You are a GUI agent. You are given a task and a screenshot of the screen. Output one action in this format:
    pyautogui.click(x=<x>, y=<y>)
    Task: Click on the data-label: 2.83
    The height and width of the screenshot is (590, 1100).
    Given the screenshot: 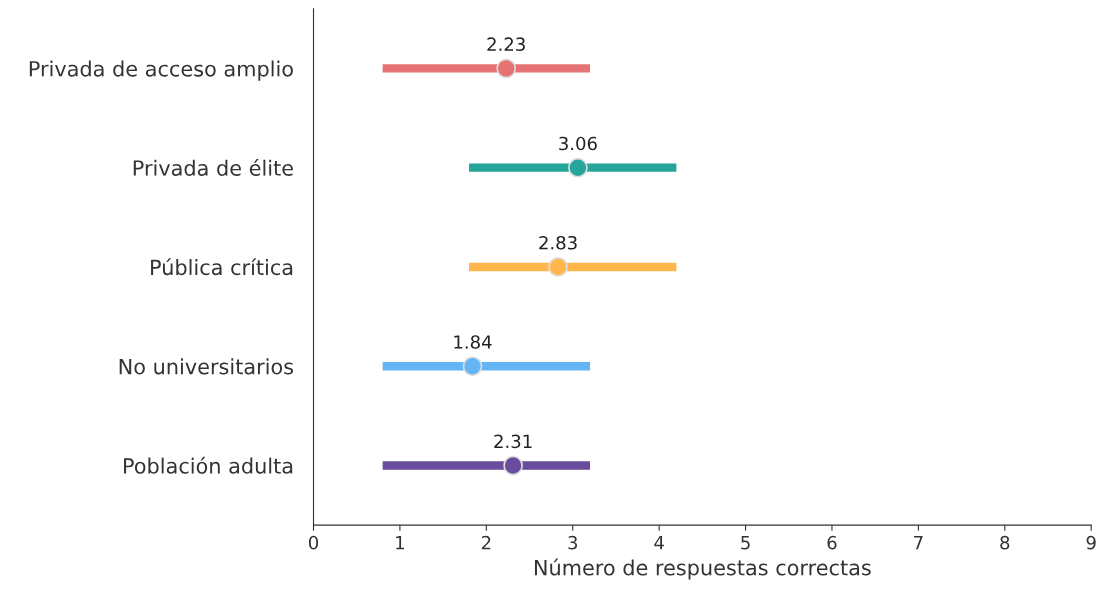 What is the action you would take?
    pyautogui.click(x=558, y=242)
    